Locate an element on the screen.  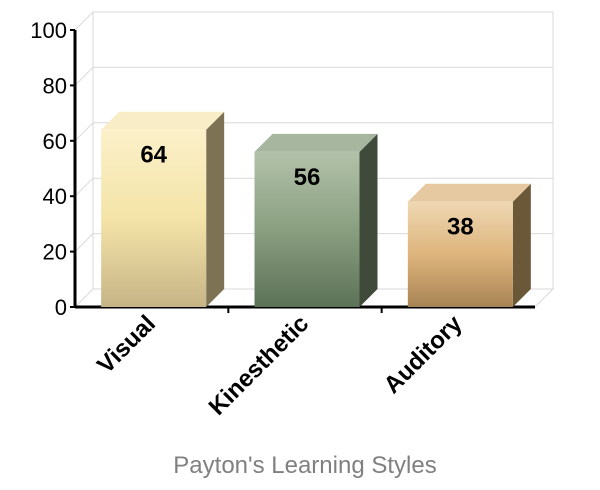
y-tick-label: 20 is located at coordinates (55, 252).